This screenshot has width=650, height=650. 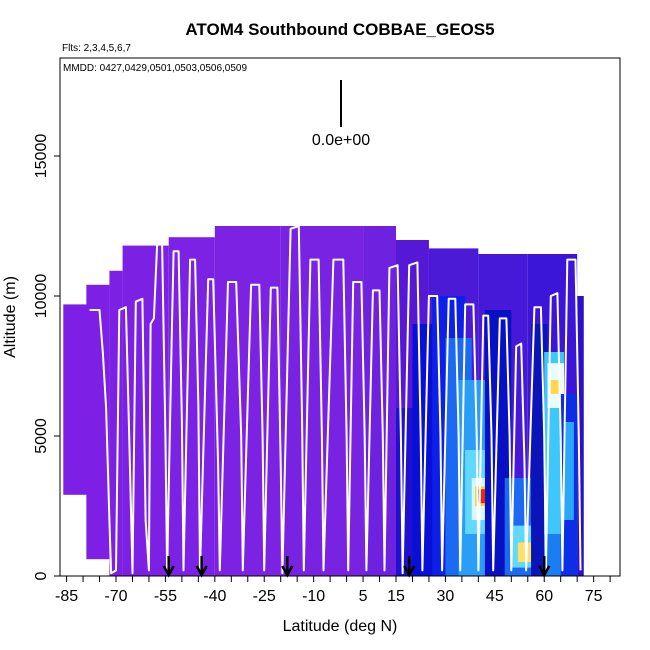 What do you see at coordinates (363, 596) in the screenshot?
I see `x-tick-label: 5` at bounding box center [363, 596].